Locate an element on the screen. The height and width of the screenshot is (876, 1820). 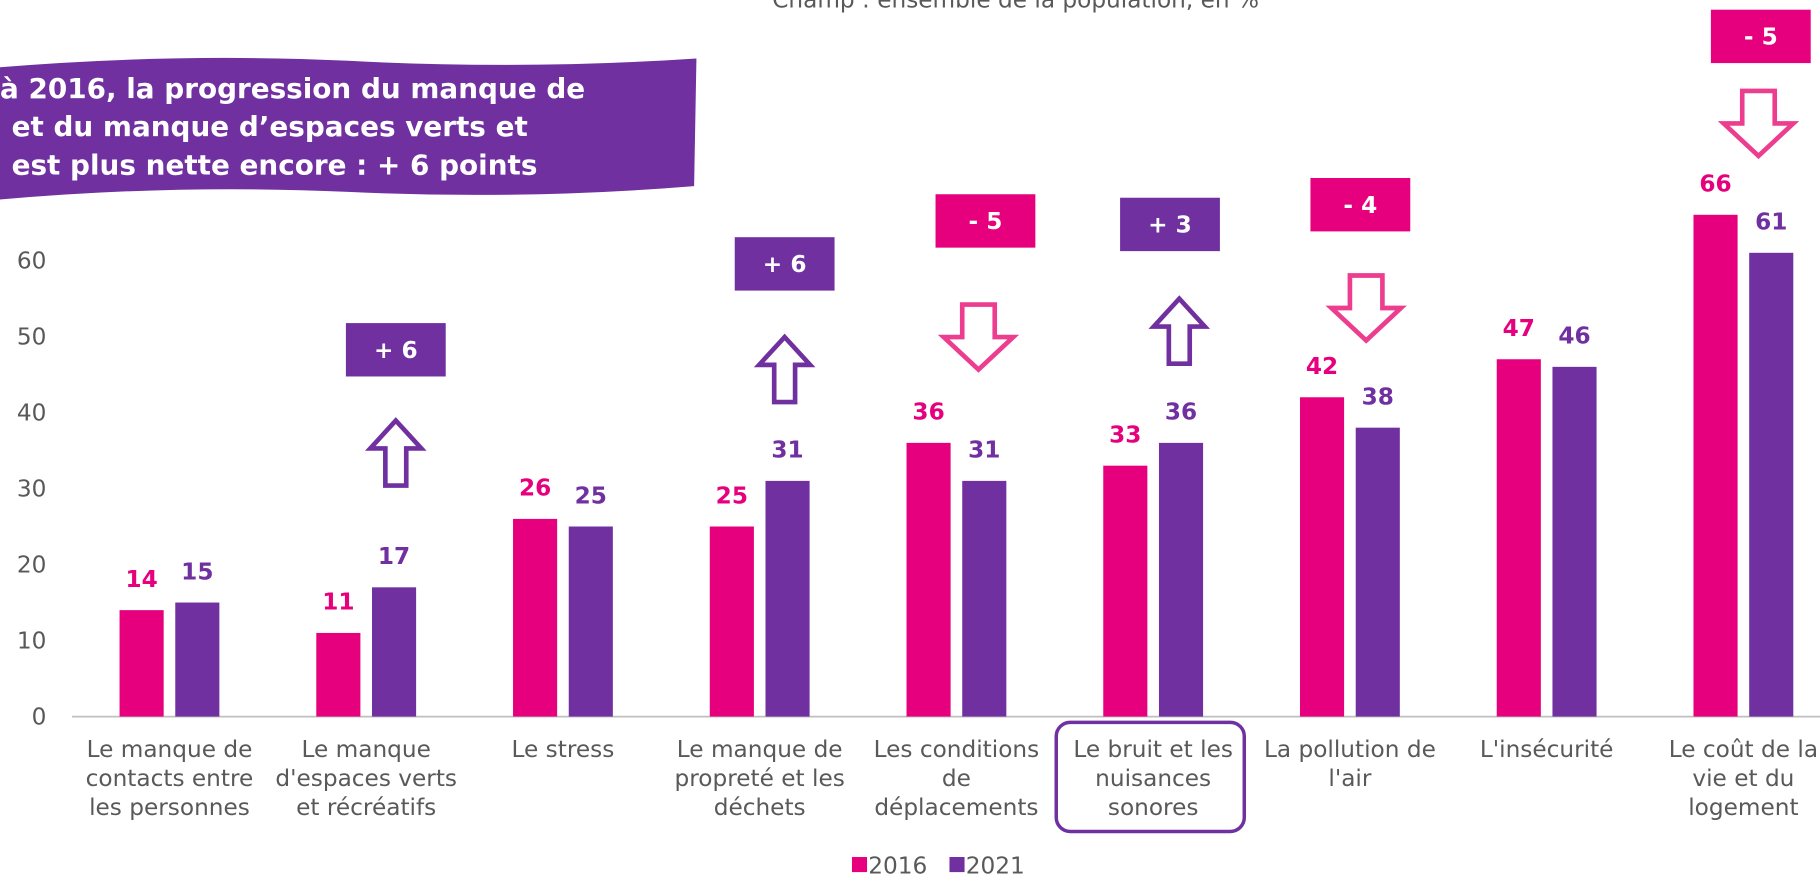
value-label: 38 is located at coordinates (1378, 396).